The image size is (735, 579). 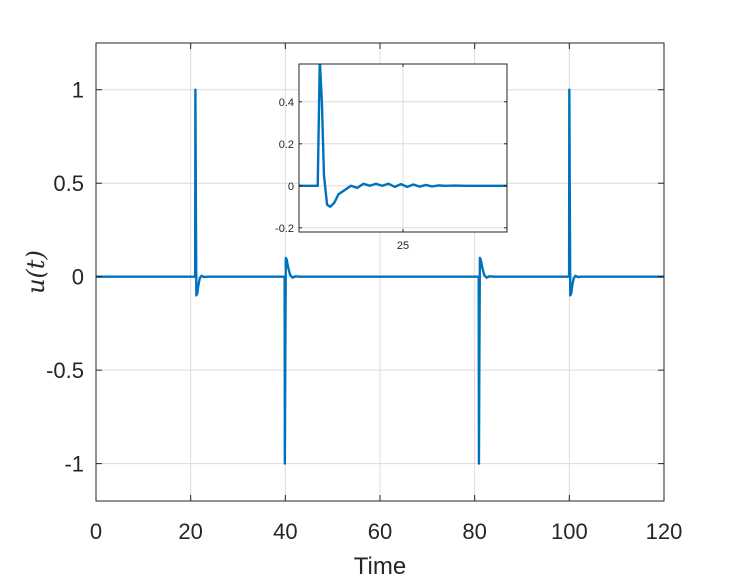 I want to click on main-y-tick-label: -0.5, so click(x=65, y=370).